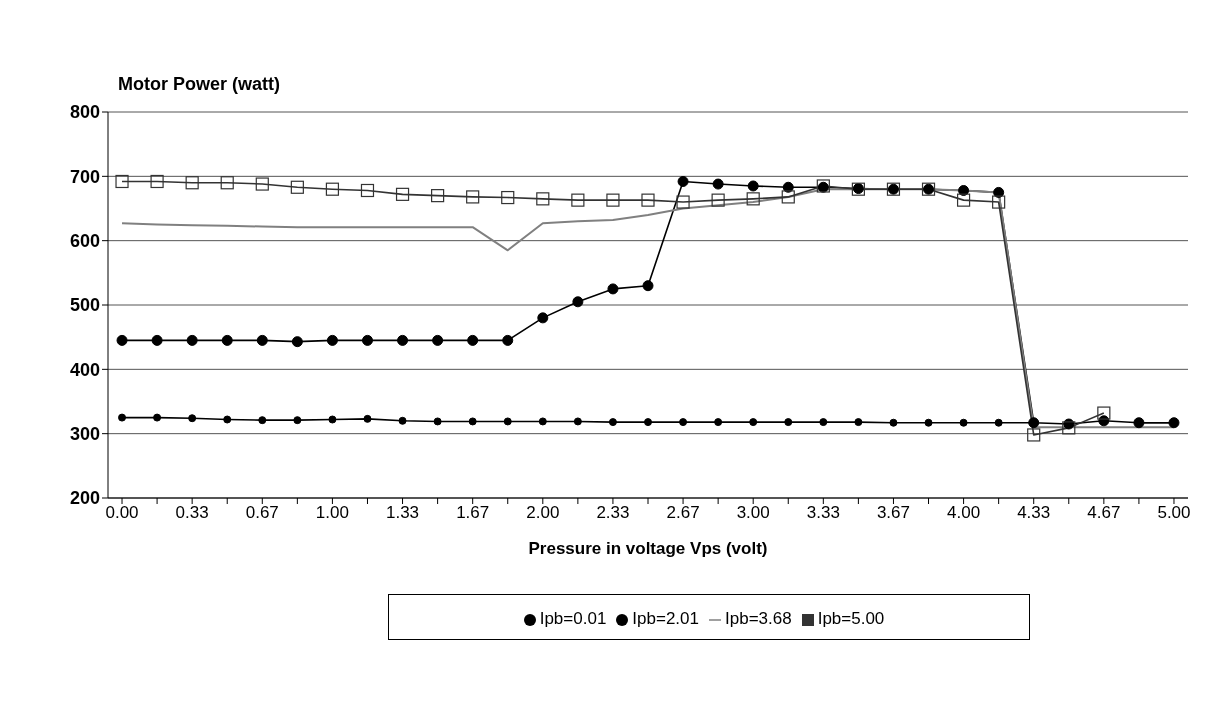 Image resolution: width=1229 pixels, height=704 pixels. I want to click on x-tick-label: 0.67, so click(262, 513).